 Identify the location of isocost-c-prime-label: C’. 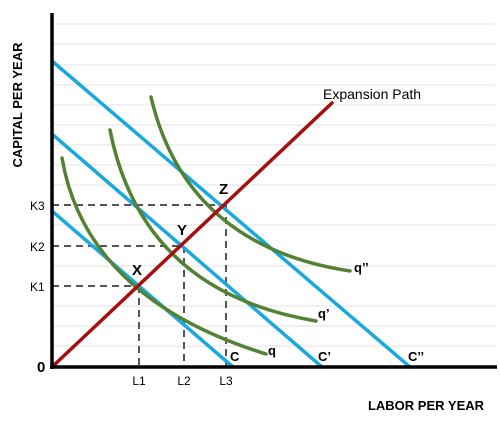
(324, 356).